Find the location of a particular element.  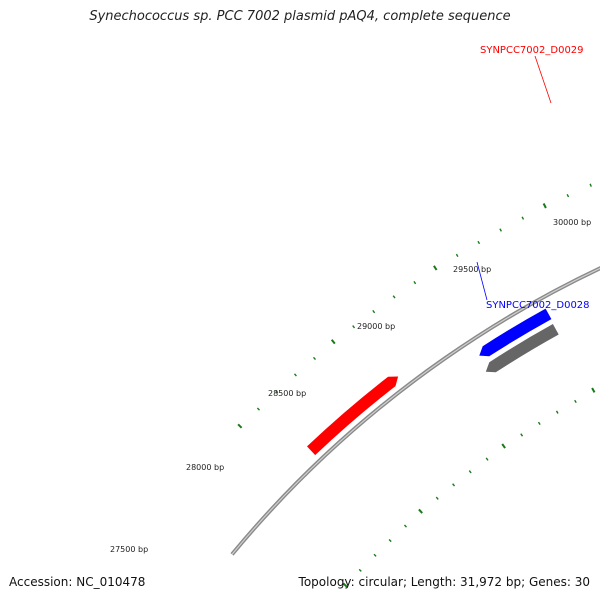

tick-label-27500: 27500 bp is located at coordinates (129, 549).